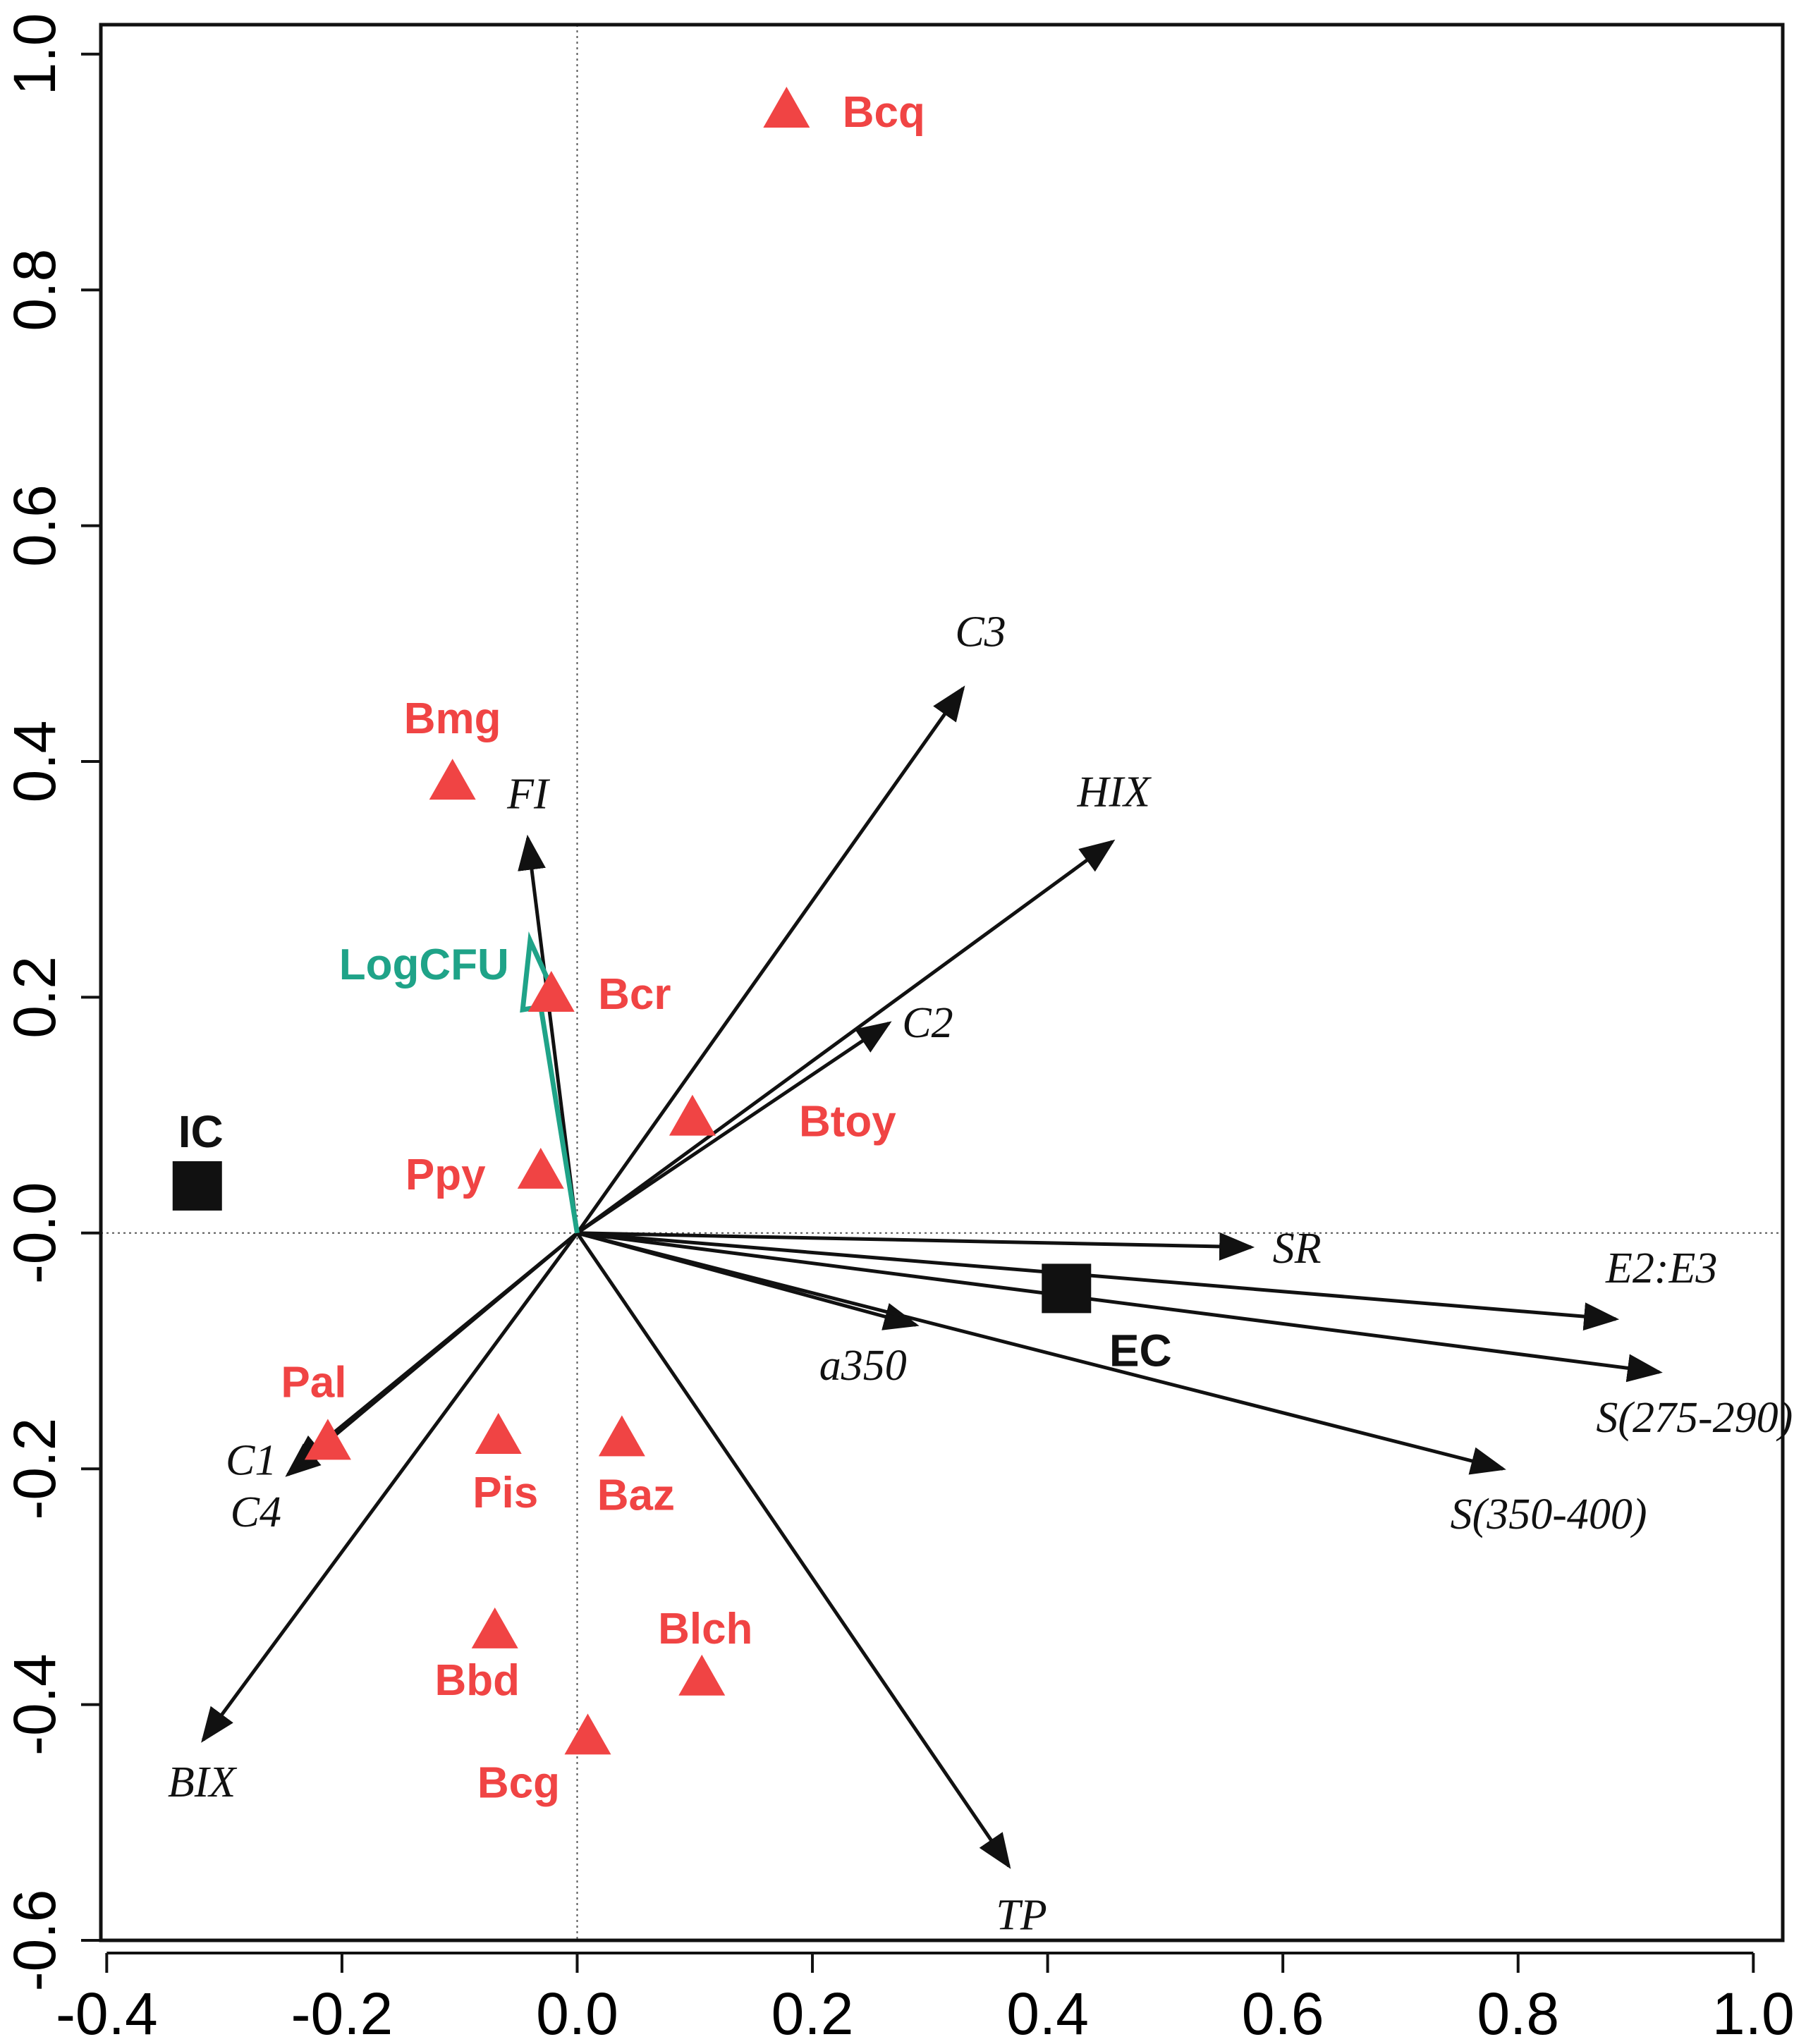  Describe the element at coordinates (1140, 1350) in the screenshot. I see `group-label: EC` at that location.